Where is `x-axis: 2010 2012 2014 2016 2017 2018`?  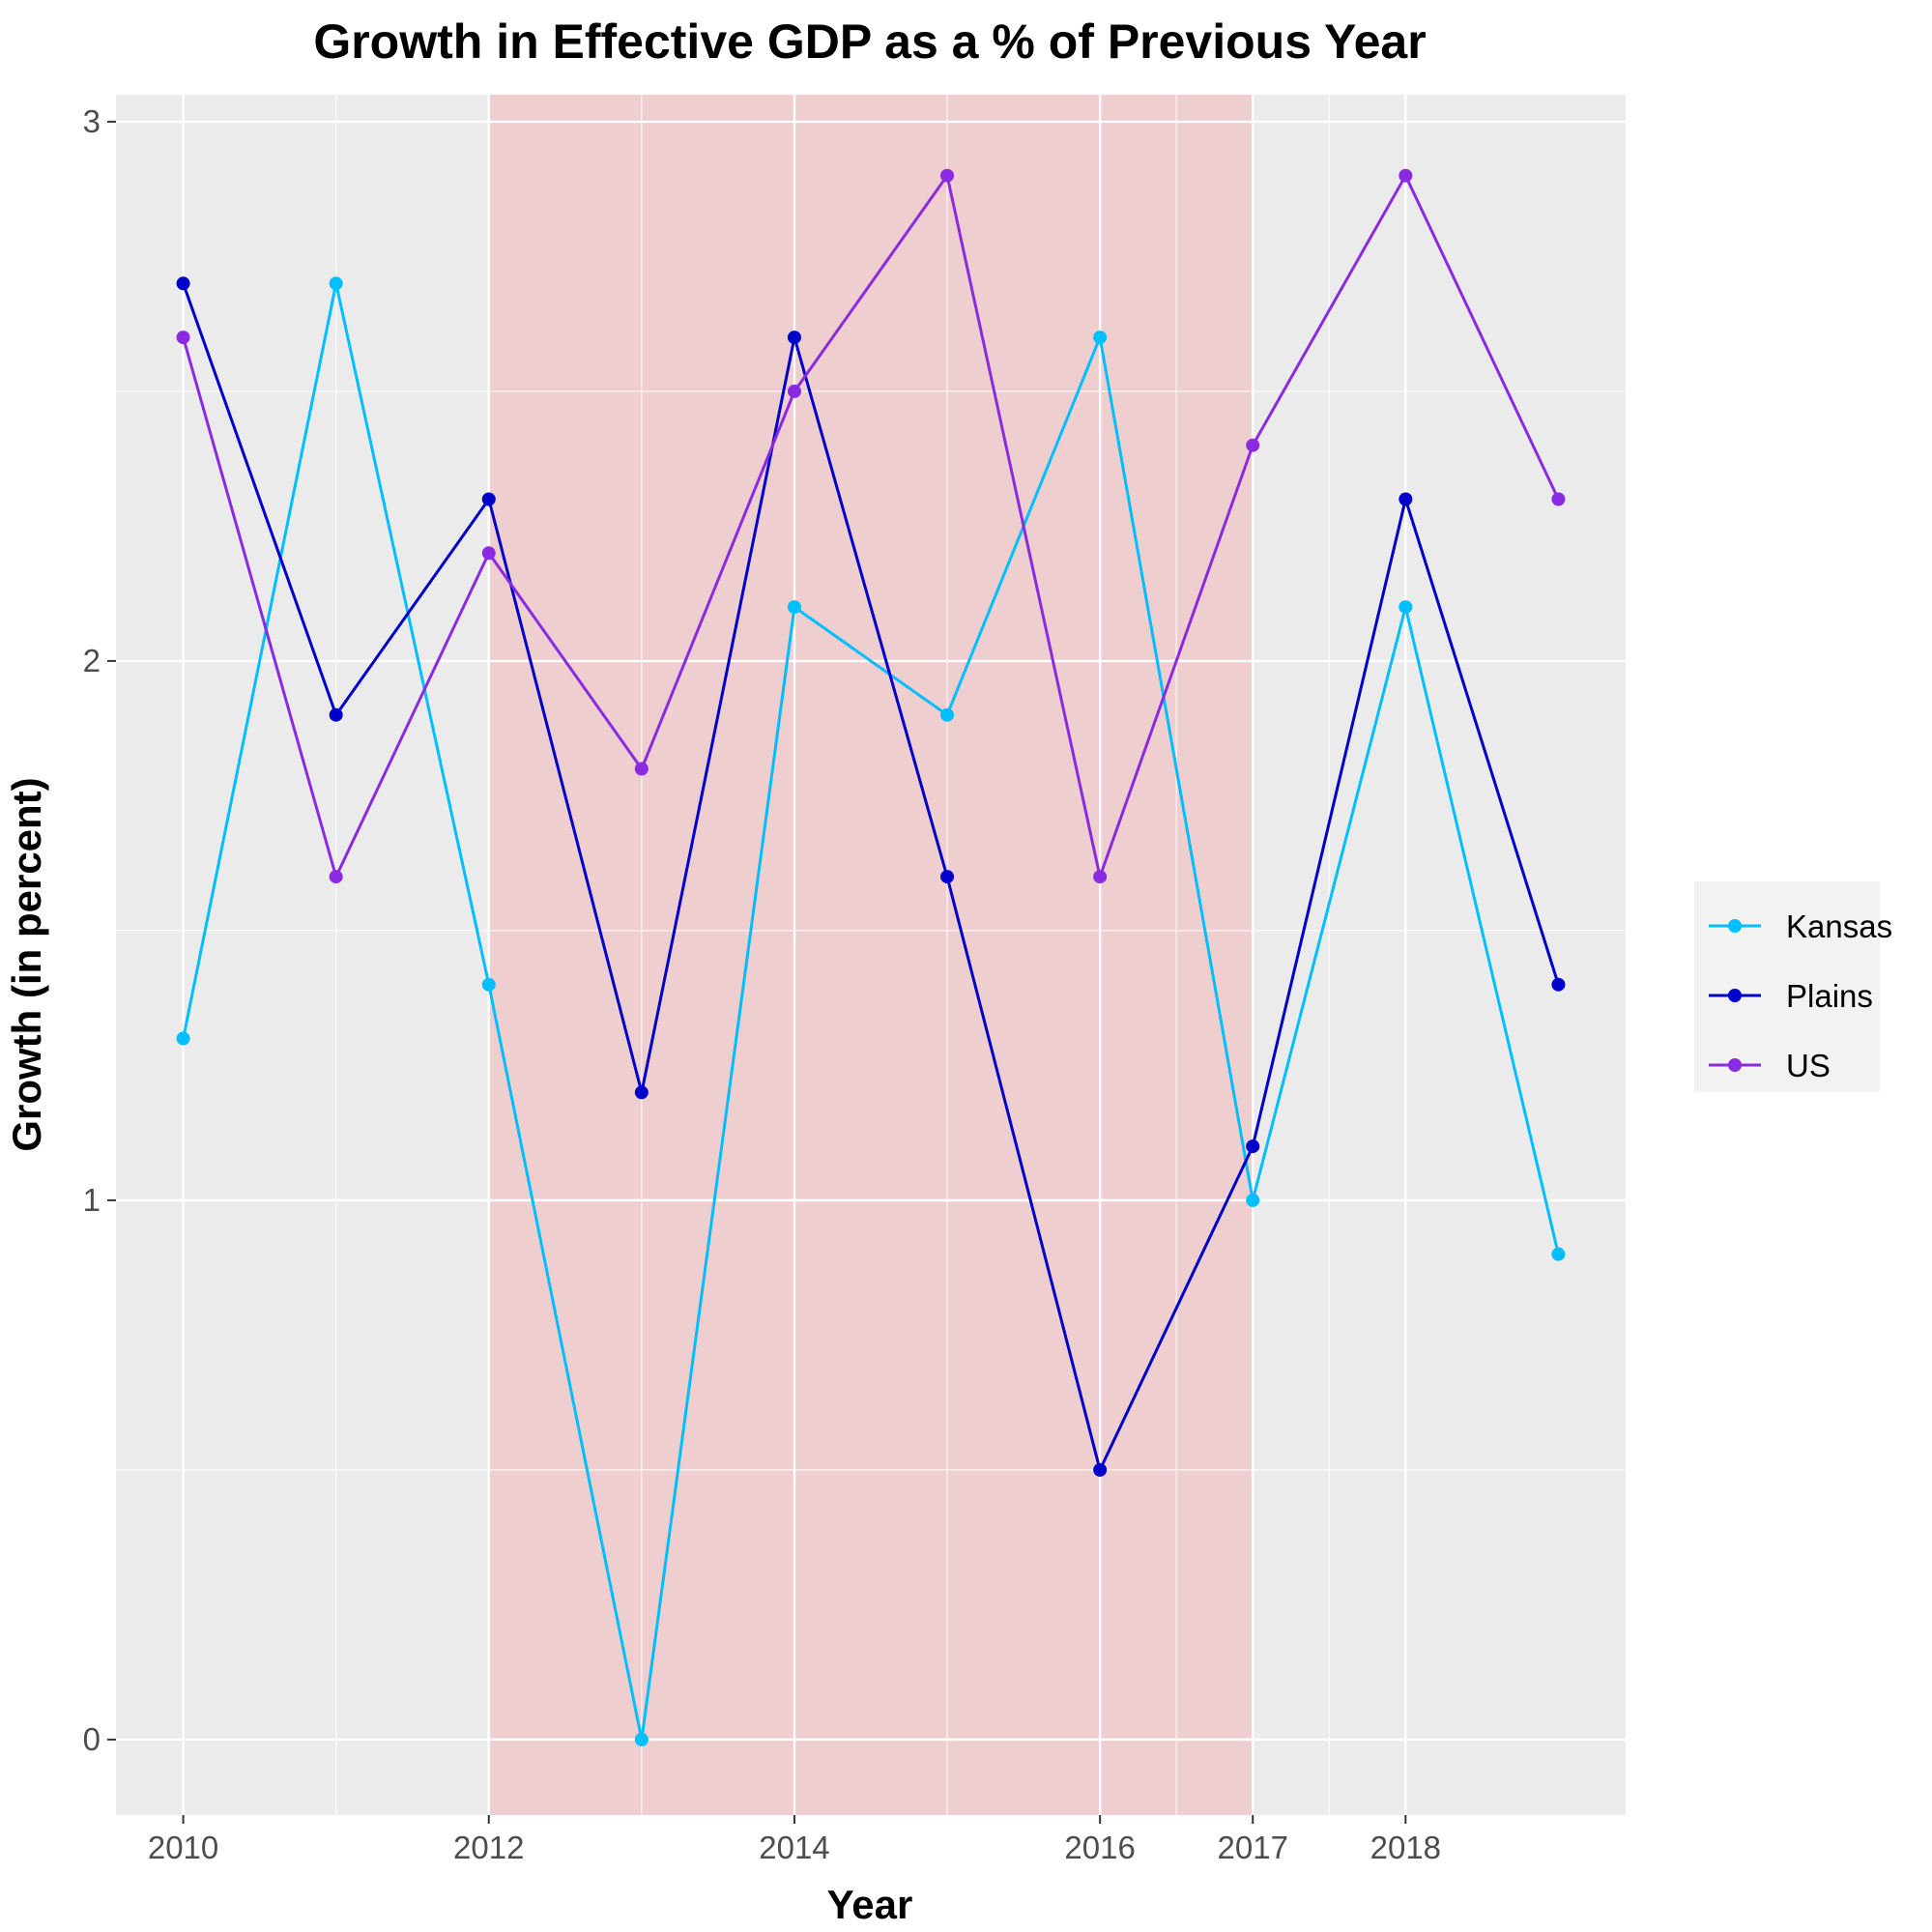 x-axis: 2010 2012 2014 2016 2017 2018 is located at coordinates (794, 1840).